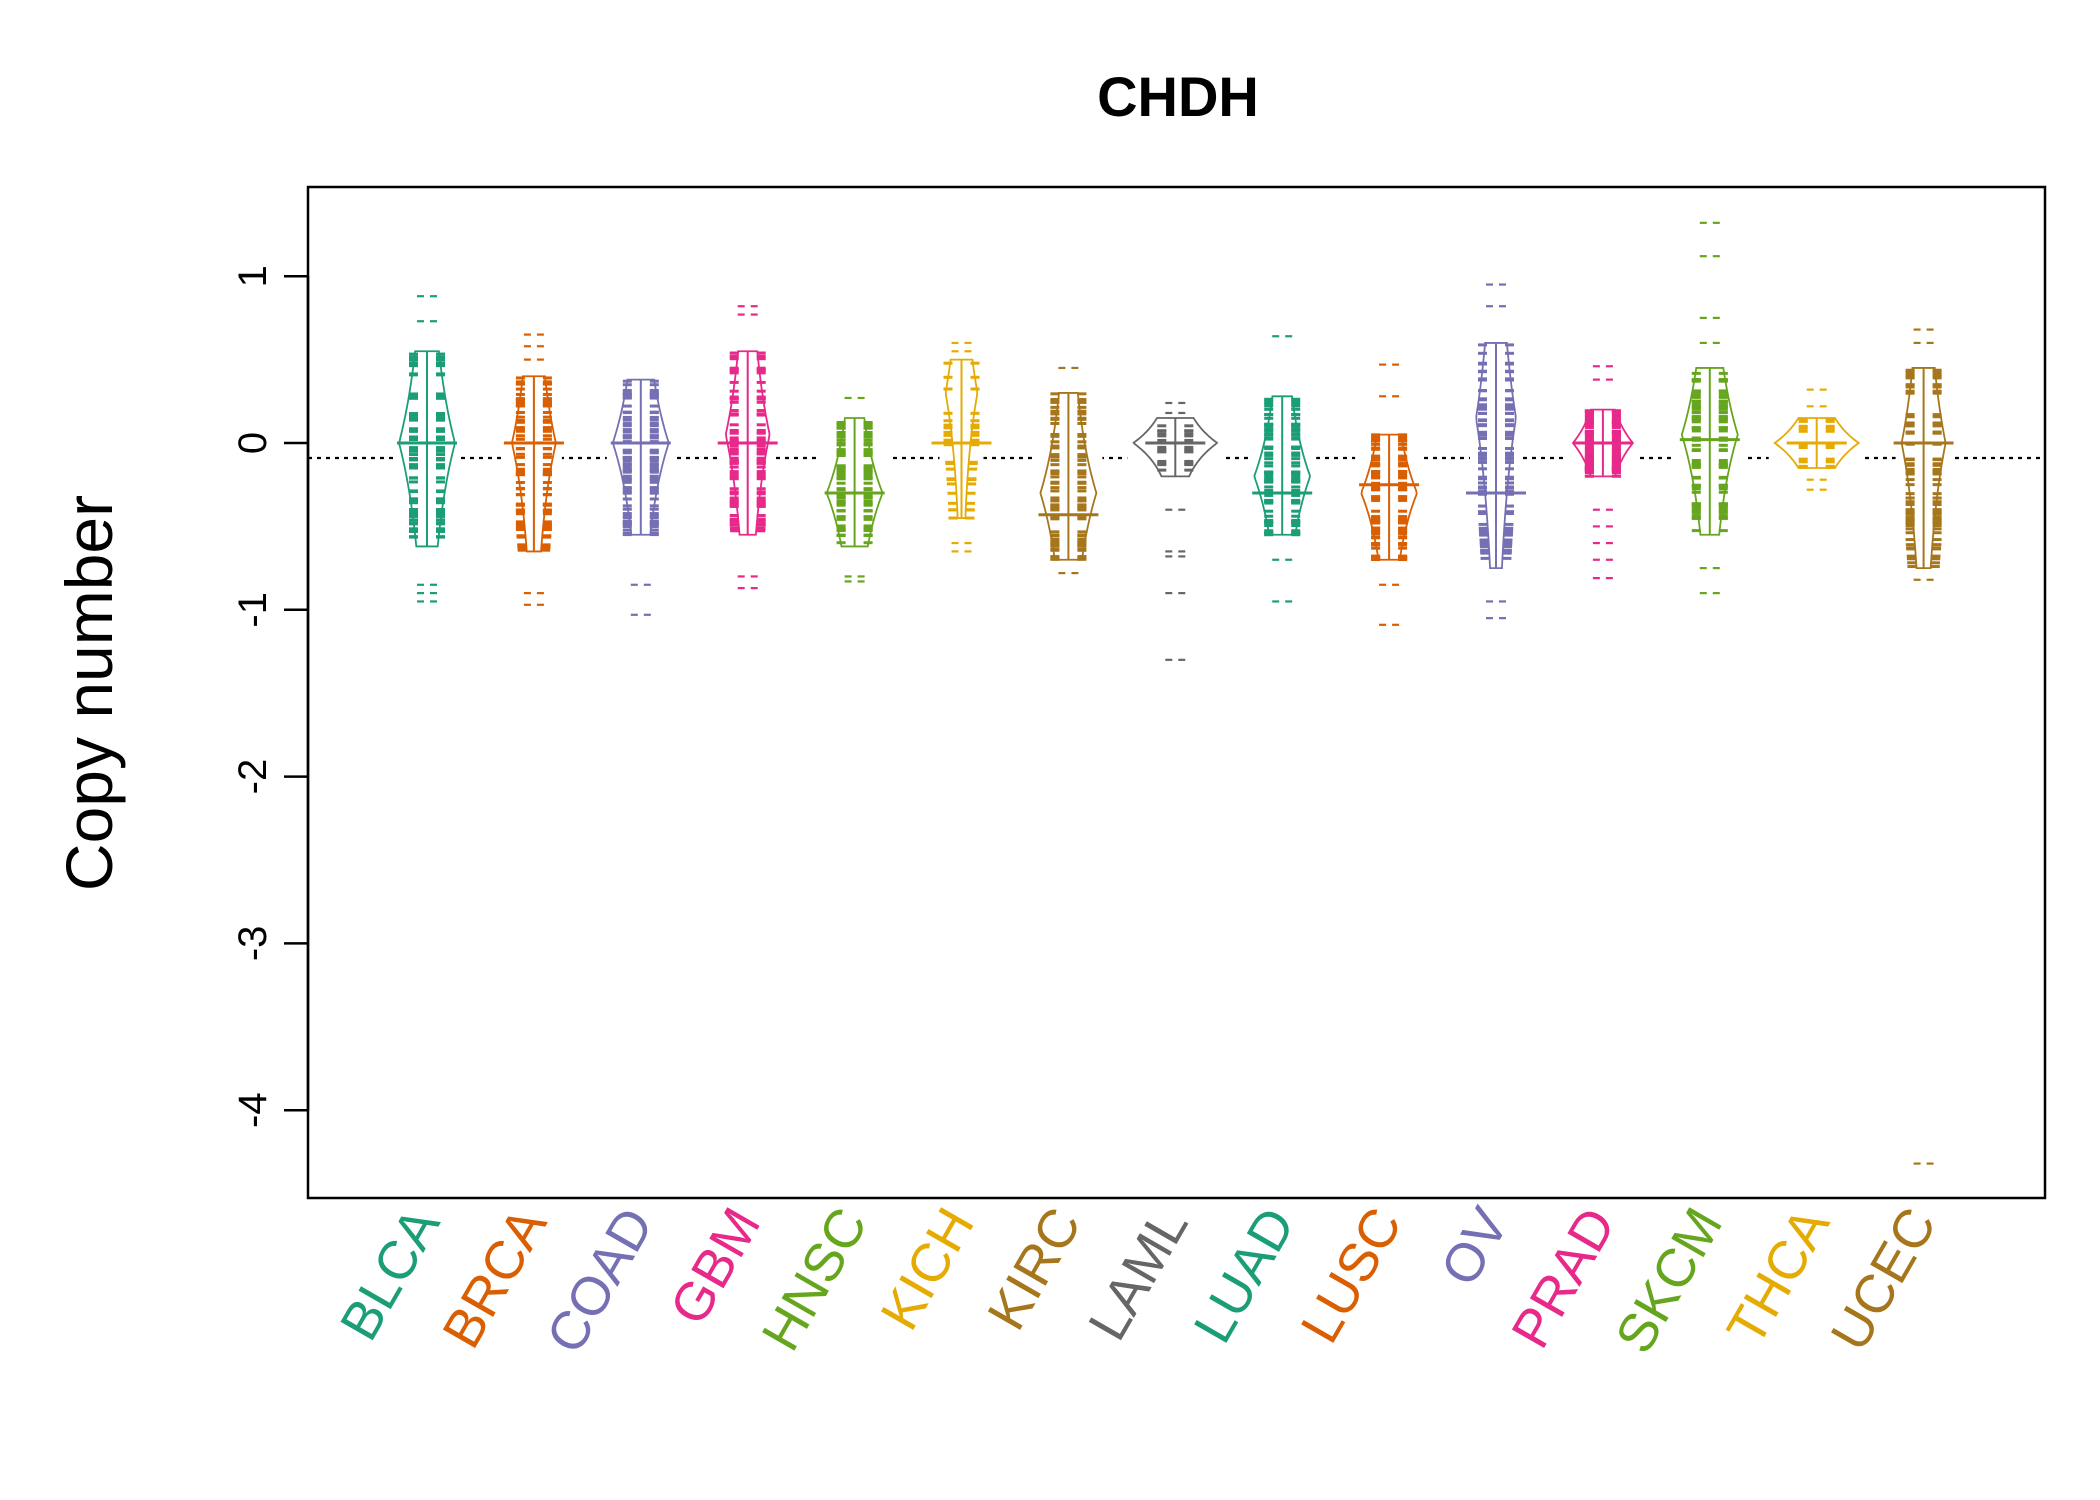 Image resolution: width=2100 pixels, height=1500 pixels. Describe the element at coordinates (1034, 1269) in the screenshot. I see `x-tick-label: KIRC` at that location.